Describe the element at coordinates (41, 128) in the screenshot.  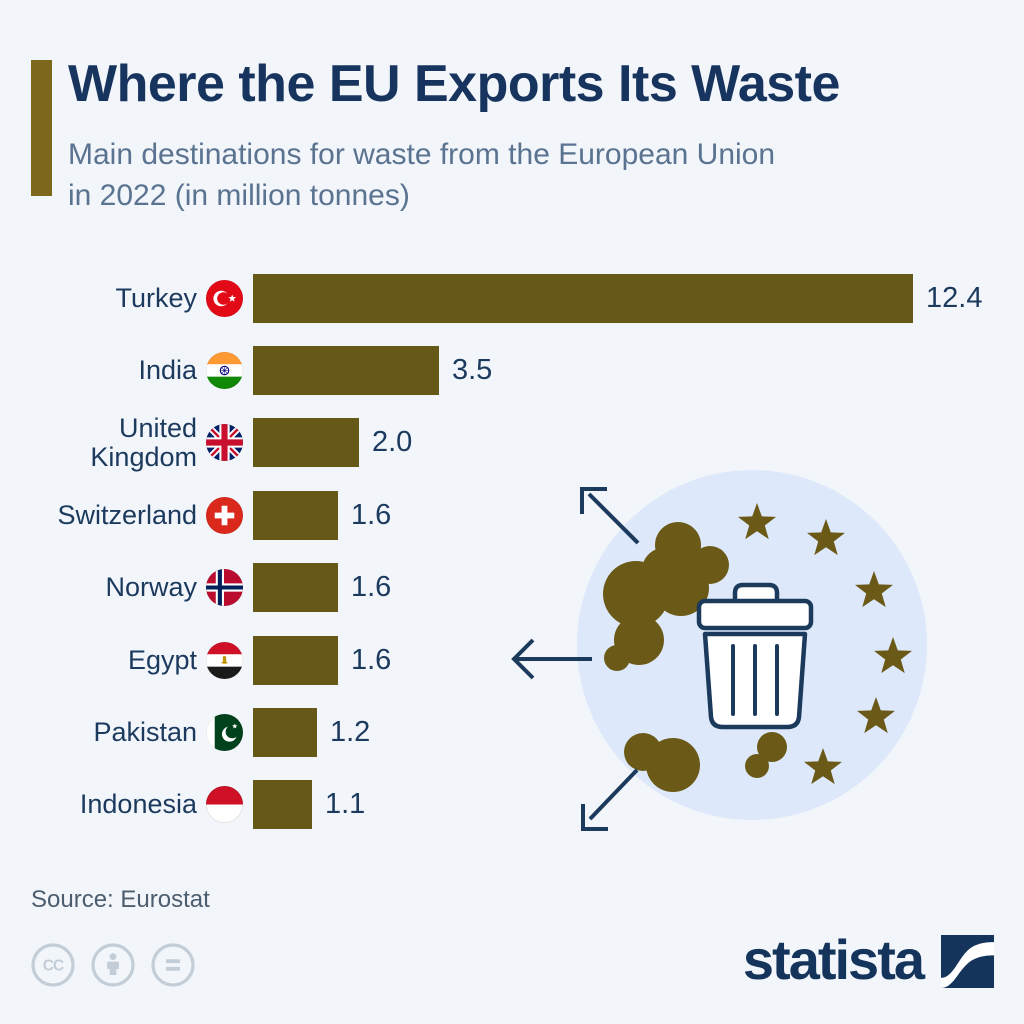
I see `title-accent-bar` at that location.